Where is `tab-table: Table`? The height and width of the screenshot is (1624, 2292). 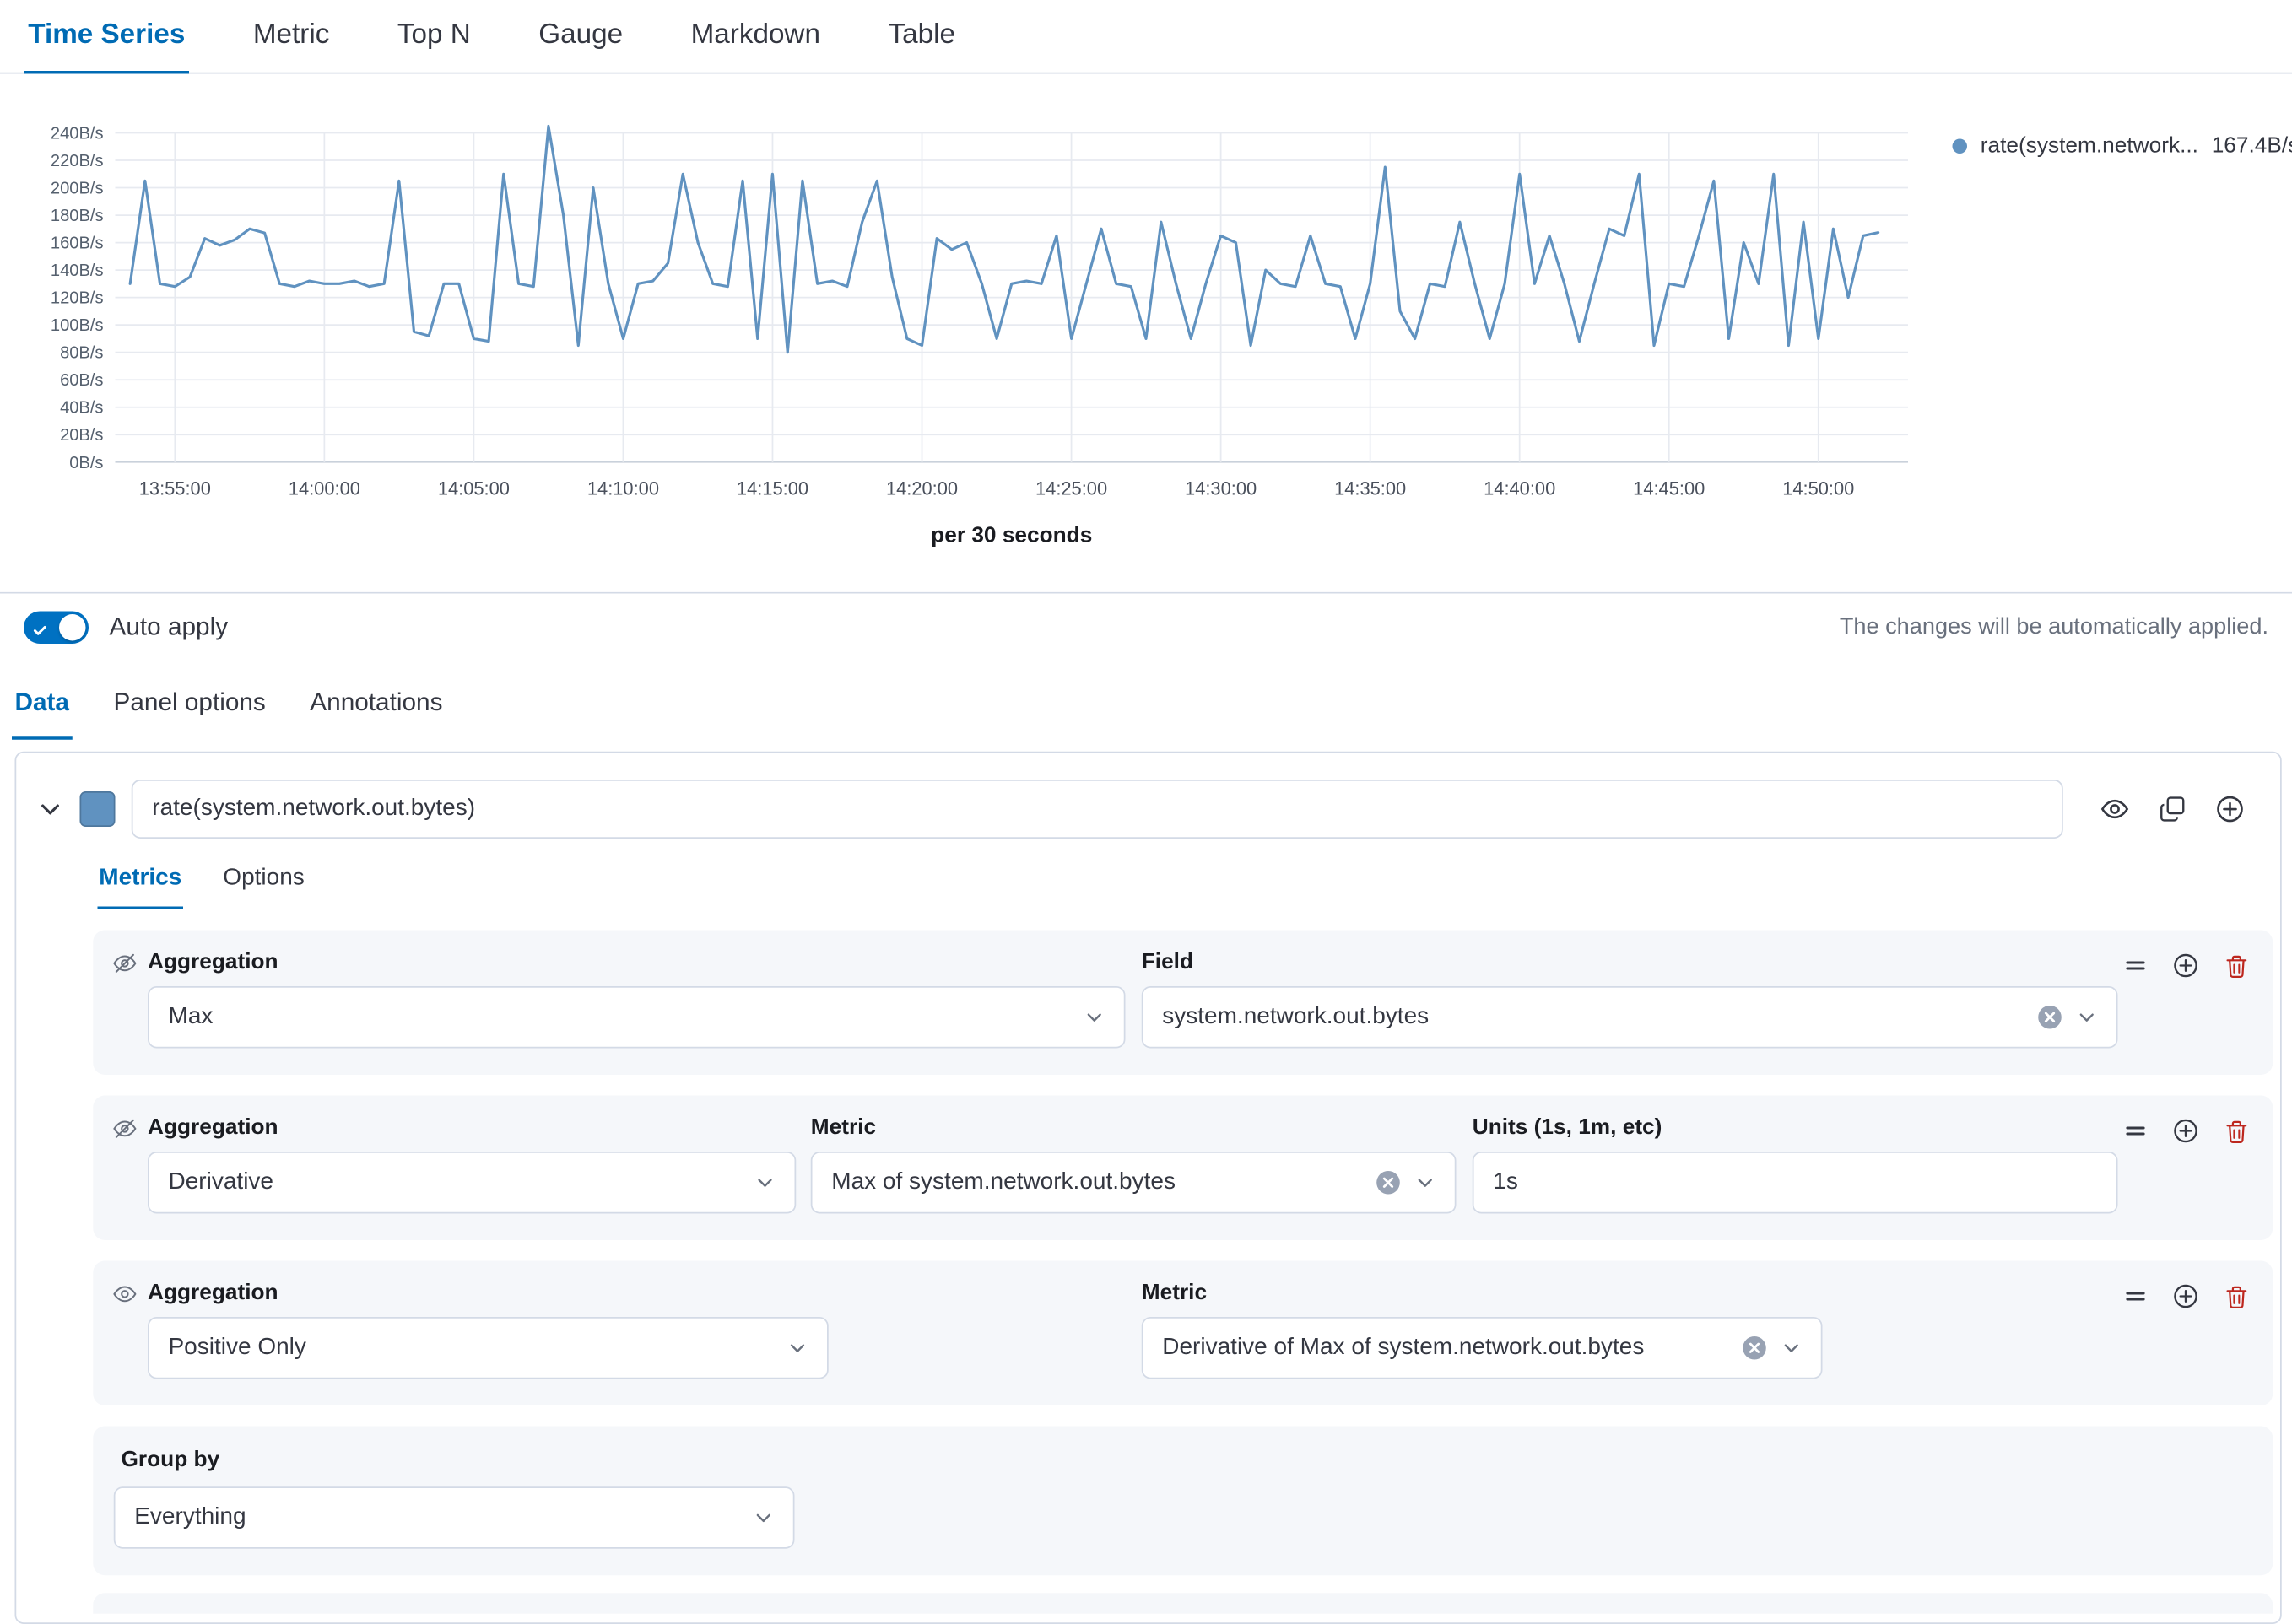 tab-table: Table is located at coordinates (922, 37).